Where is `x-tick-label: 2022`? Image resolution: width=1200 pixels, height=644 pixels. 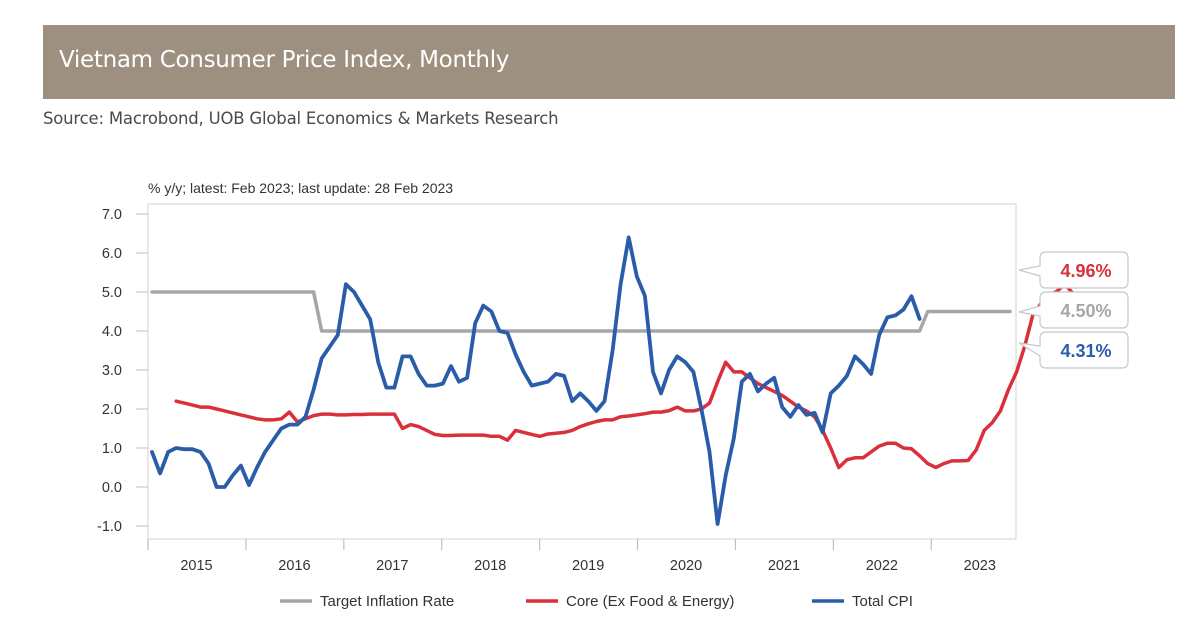 x-tick-label: 2022 is located at coordinates (882, 566).